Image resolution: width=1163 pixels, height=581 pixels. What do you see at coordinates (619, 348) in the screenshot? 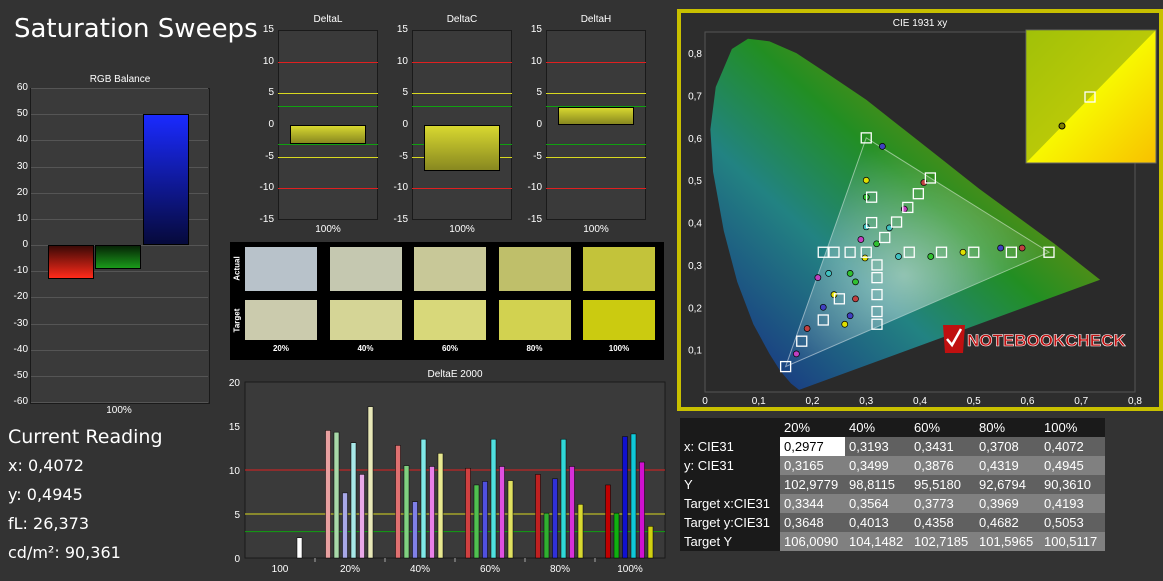
I see `swatch-label: 100%` at bounding box center [619, 348].